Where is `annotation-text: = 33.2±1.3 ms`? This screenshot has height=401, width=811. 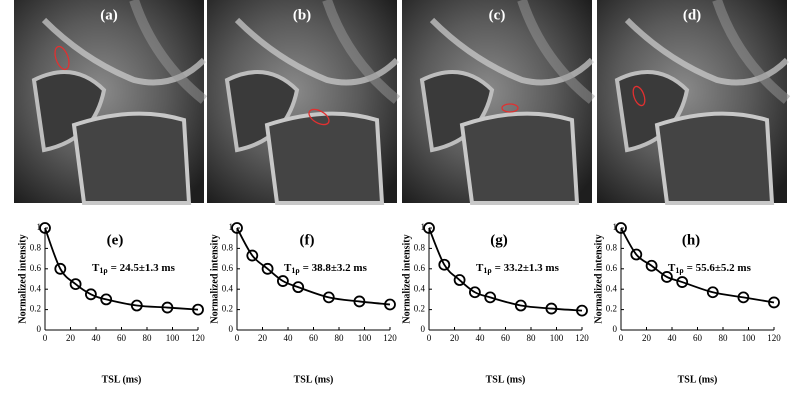
annotation-text: = 33.2±1.3 ms is located at coordinates (527, 268).